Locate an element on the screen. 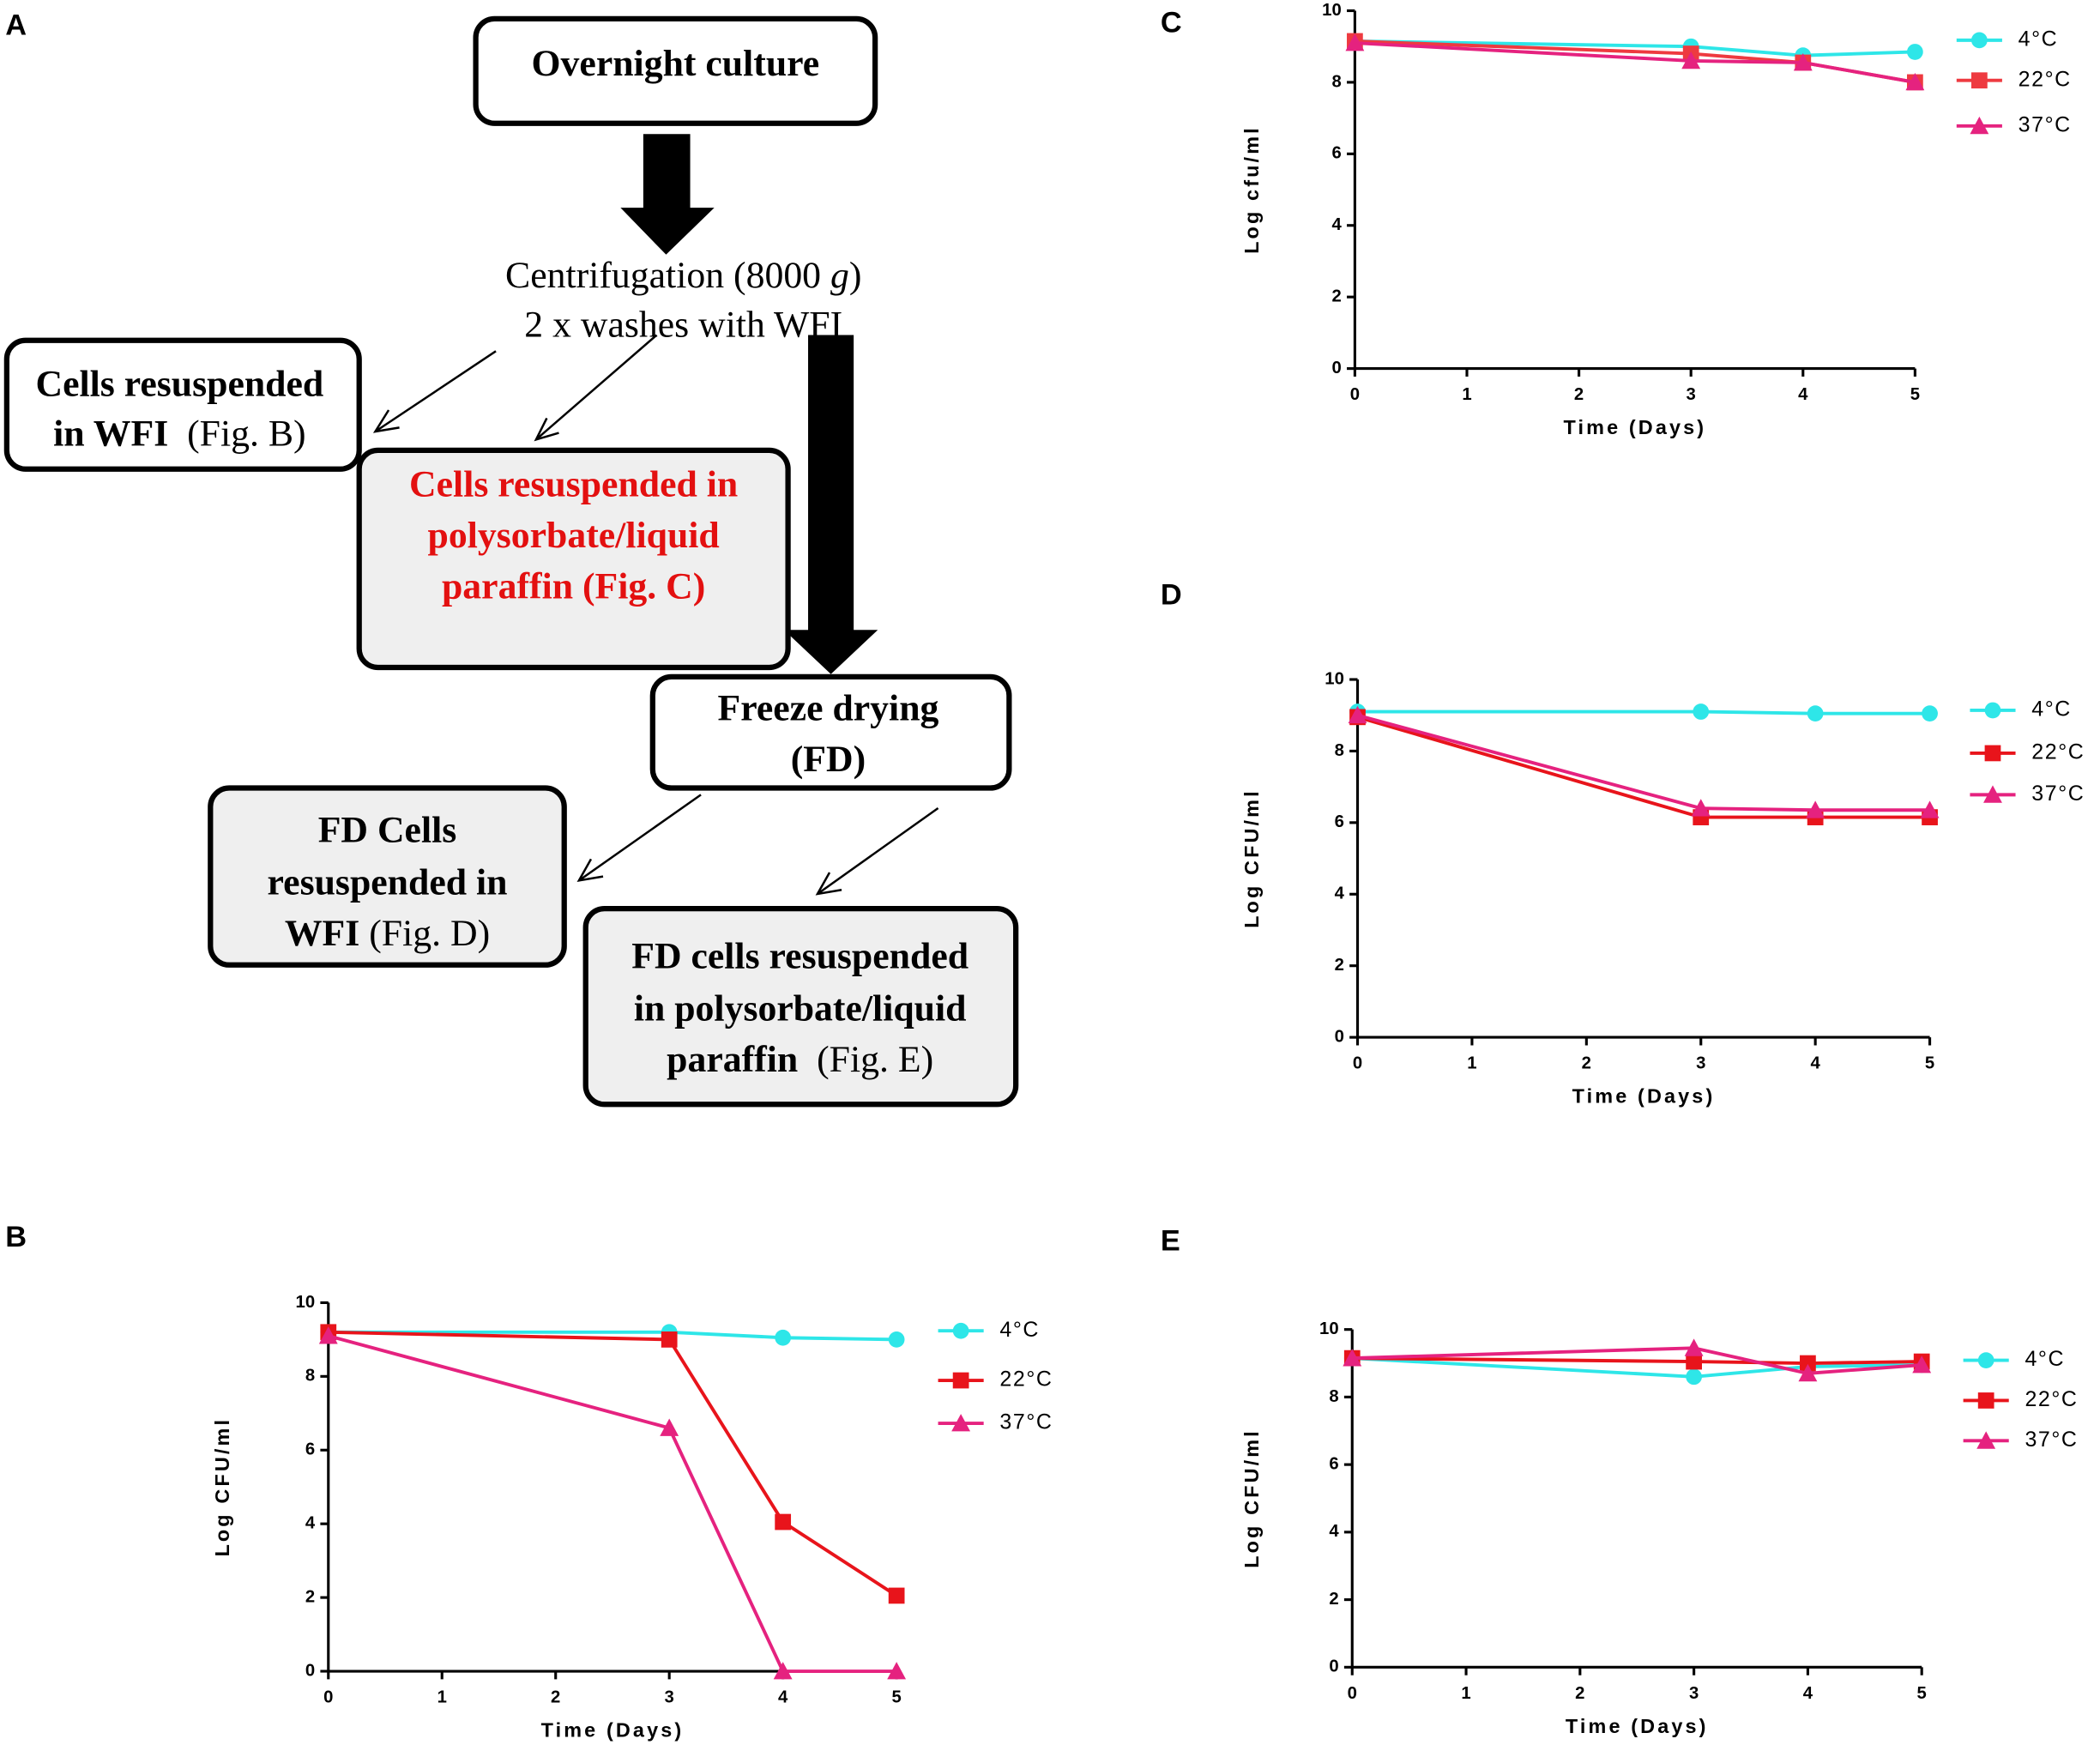 This screenshot has width=2100, height=1757. text-segment: (Fig. D) is located at coordinates (424, 934).